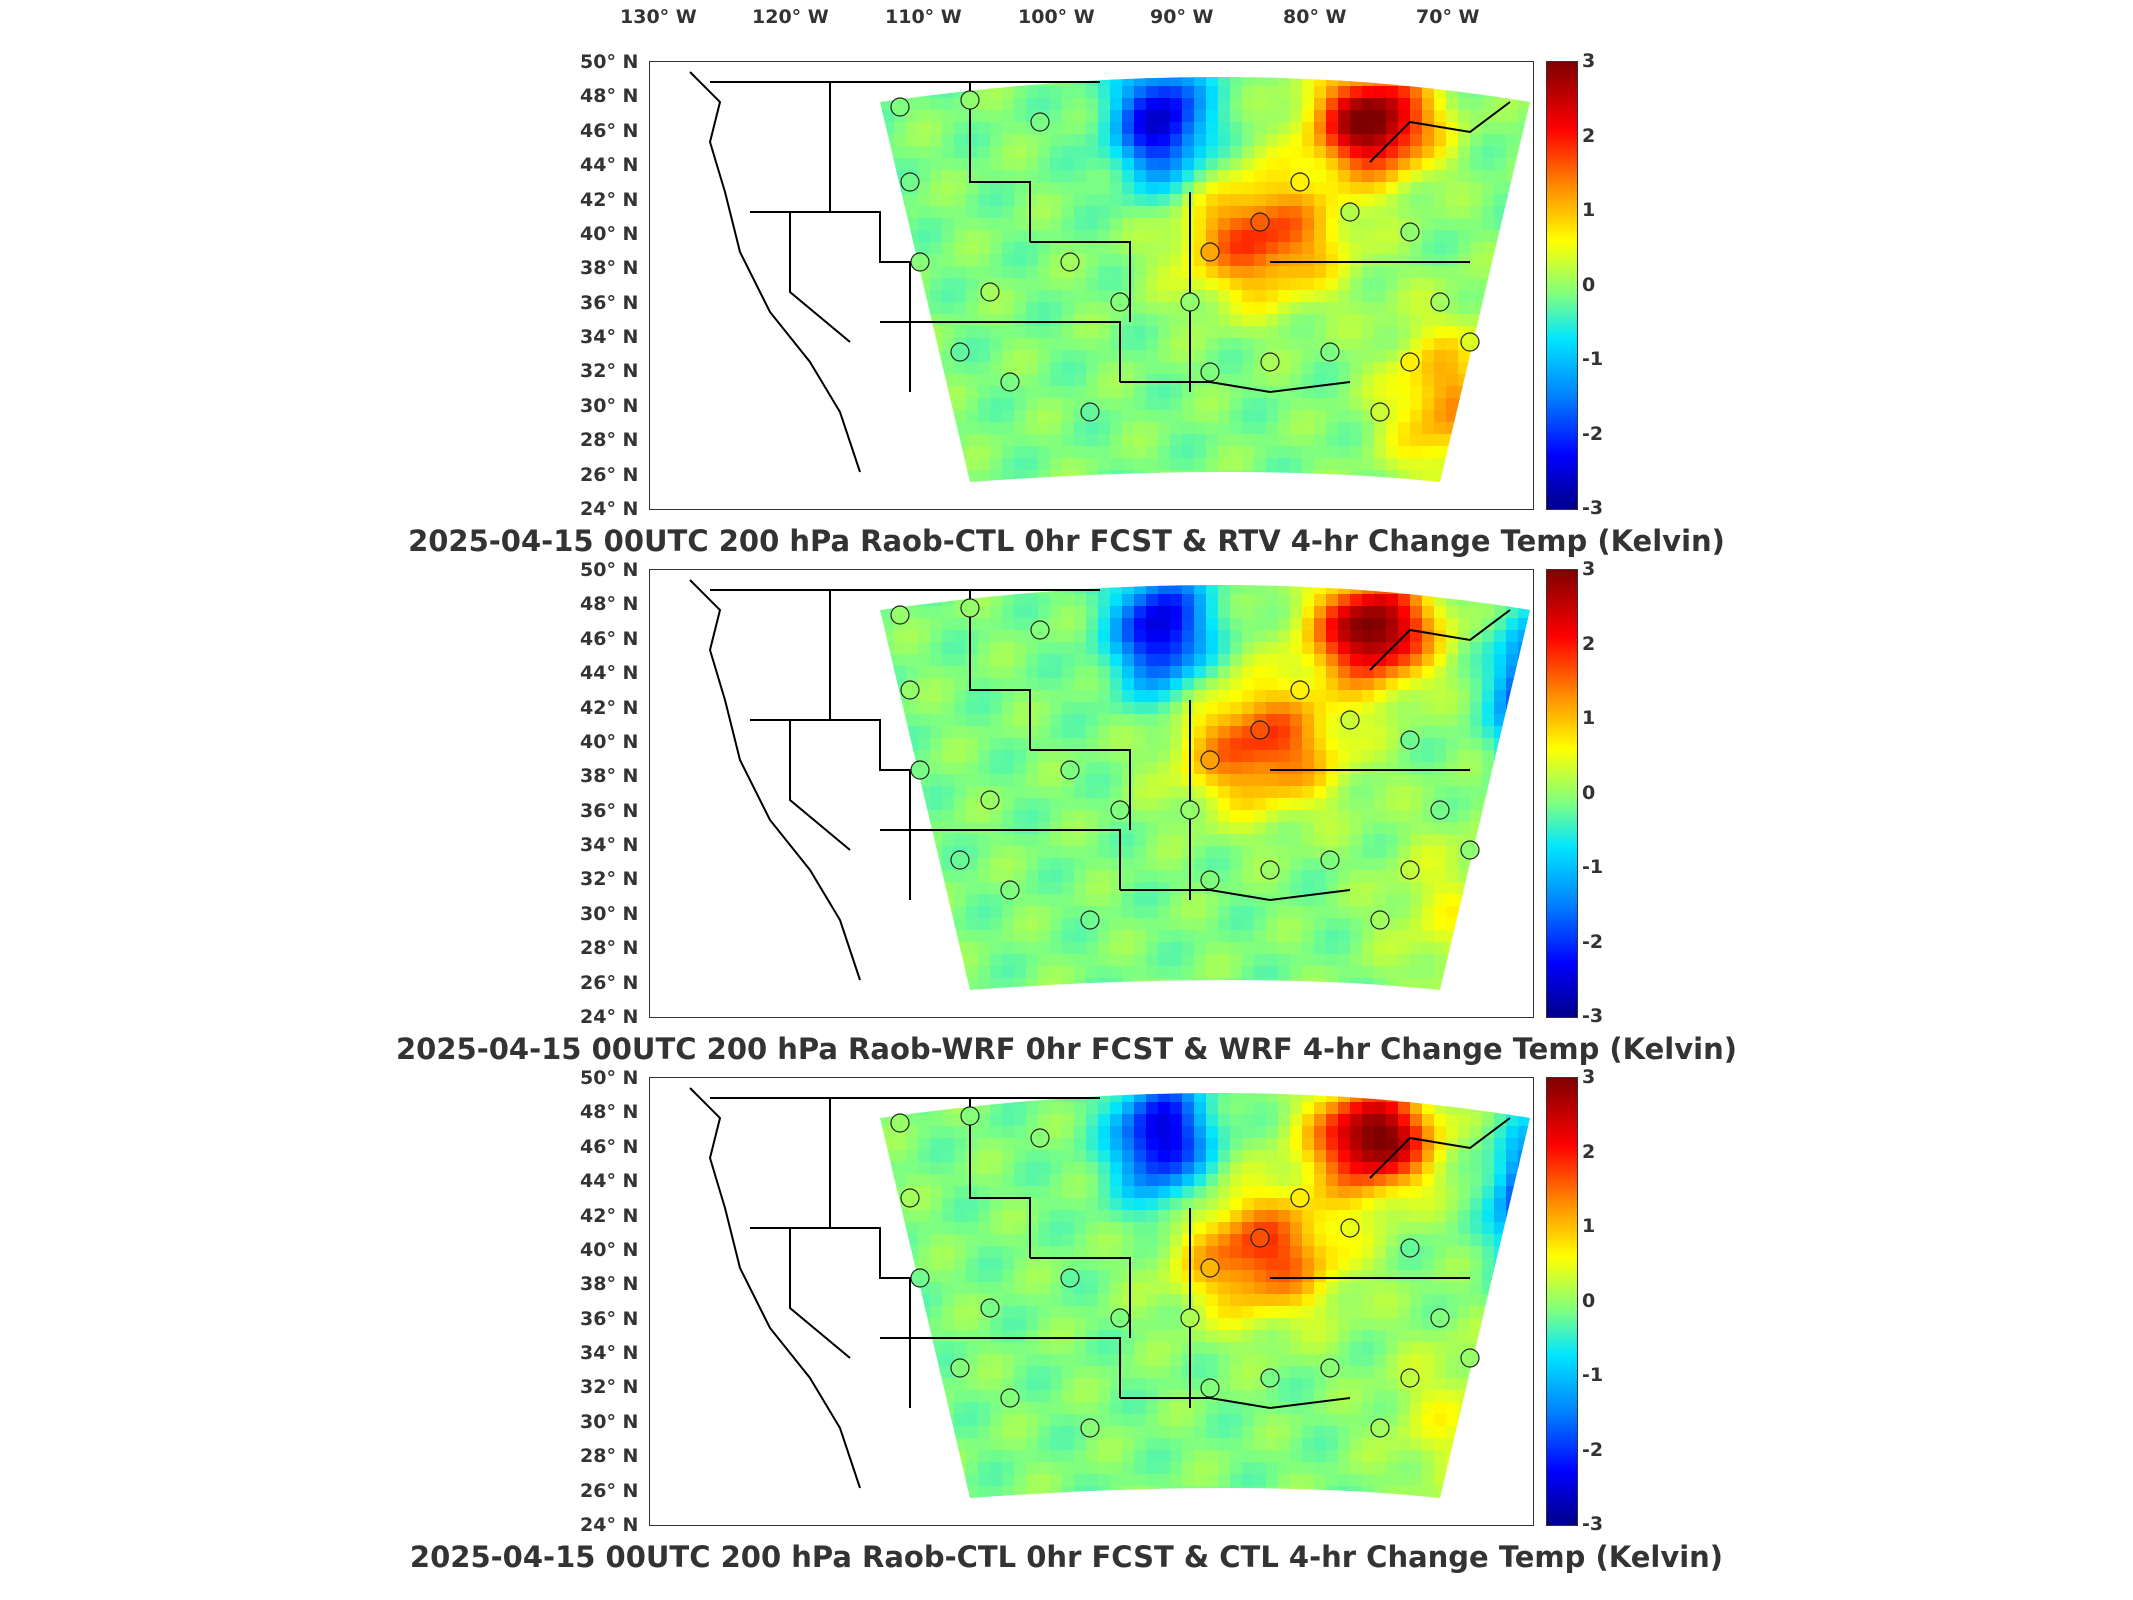 This screenshot has height=1600, width=2133. Describe the element at coordinates (1315, 17) in the screenshot. I see `lon-label: 80° W` at that location.